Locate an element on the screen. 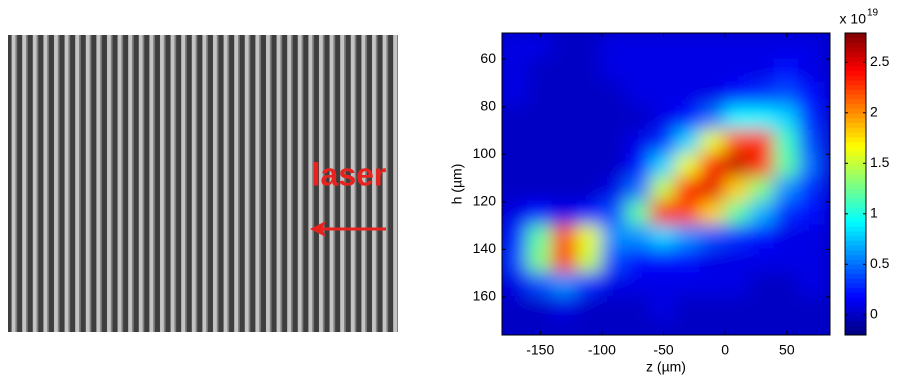  x-tick-label: -100 is located at coordinates (602, 350).